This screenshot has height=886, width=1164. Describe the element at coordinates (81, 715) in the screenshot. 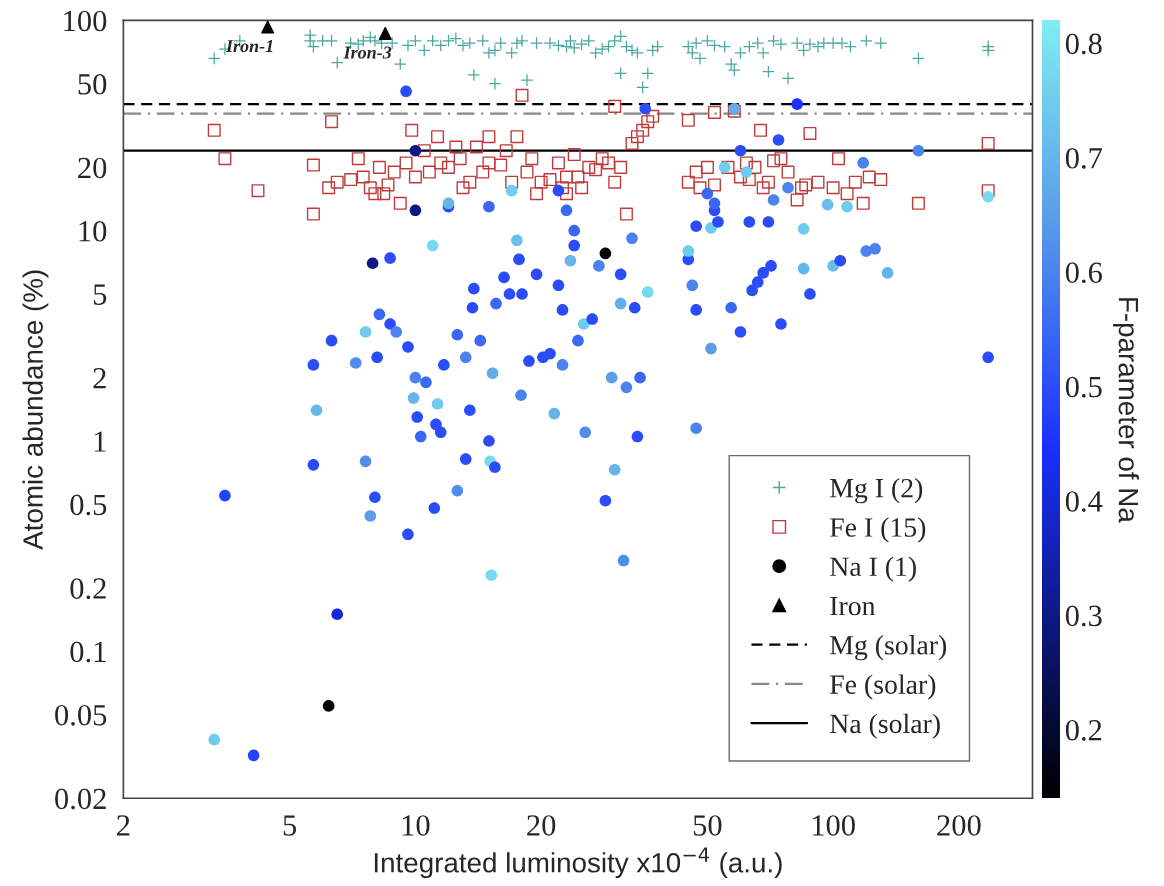

I see `y-tick-label: 0.05` at that location.